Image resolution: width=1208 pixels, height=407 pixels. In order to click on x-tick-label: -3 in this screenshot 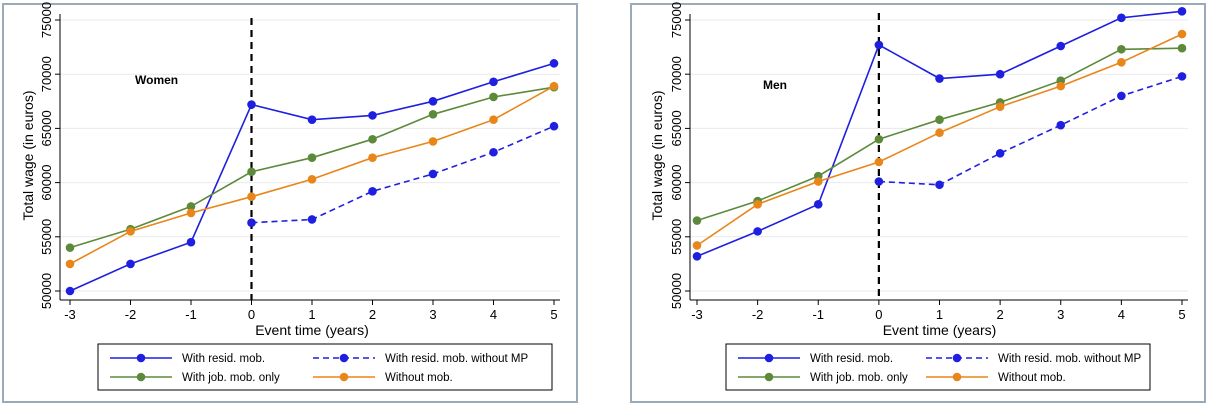, I will do `click(697, 314)`.